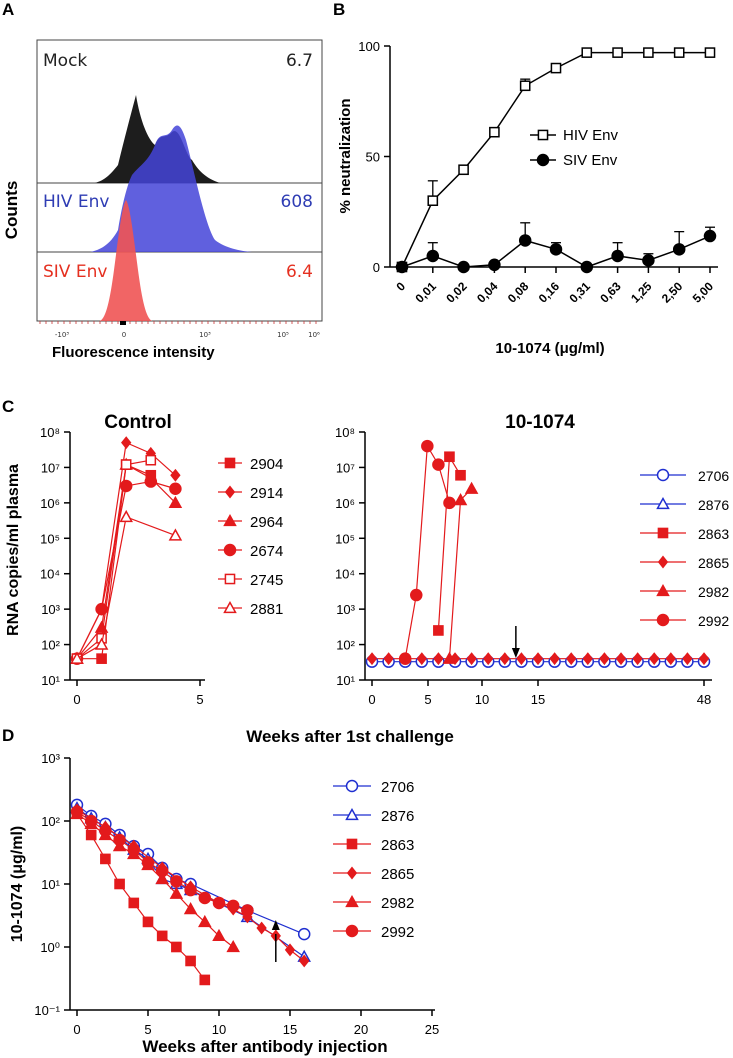 This screenshot has height=1058, width=733. I want to click on histogram-tick-label: 10³, so click(205, 335).